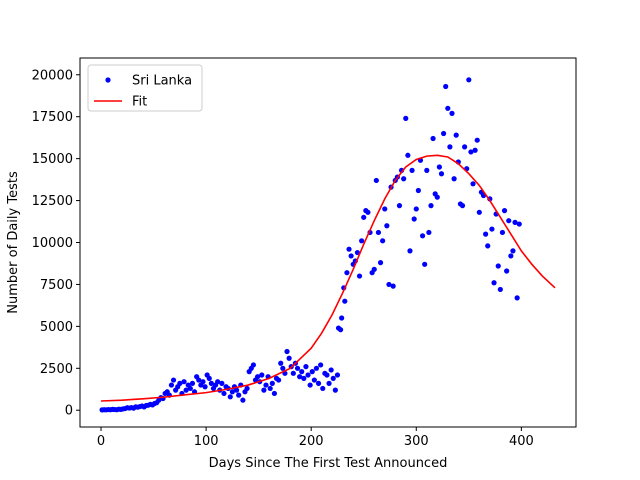  Describe the element at coordinates (311, 441) in the screenshot. I see `x-tick-label: 200` at that location.